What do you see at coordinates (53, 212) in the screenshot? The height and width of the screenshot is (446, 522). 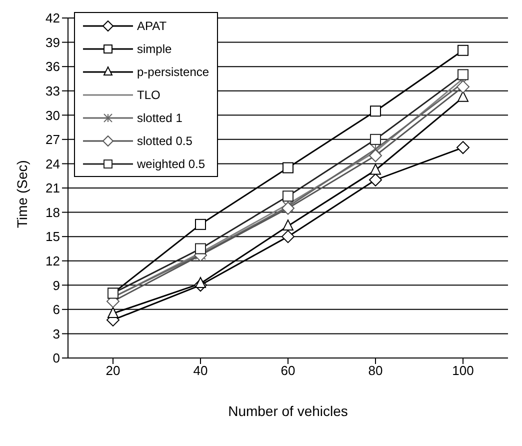 I see `y-tick-label: 18` at bounding box center [53, 212].